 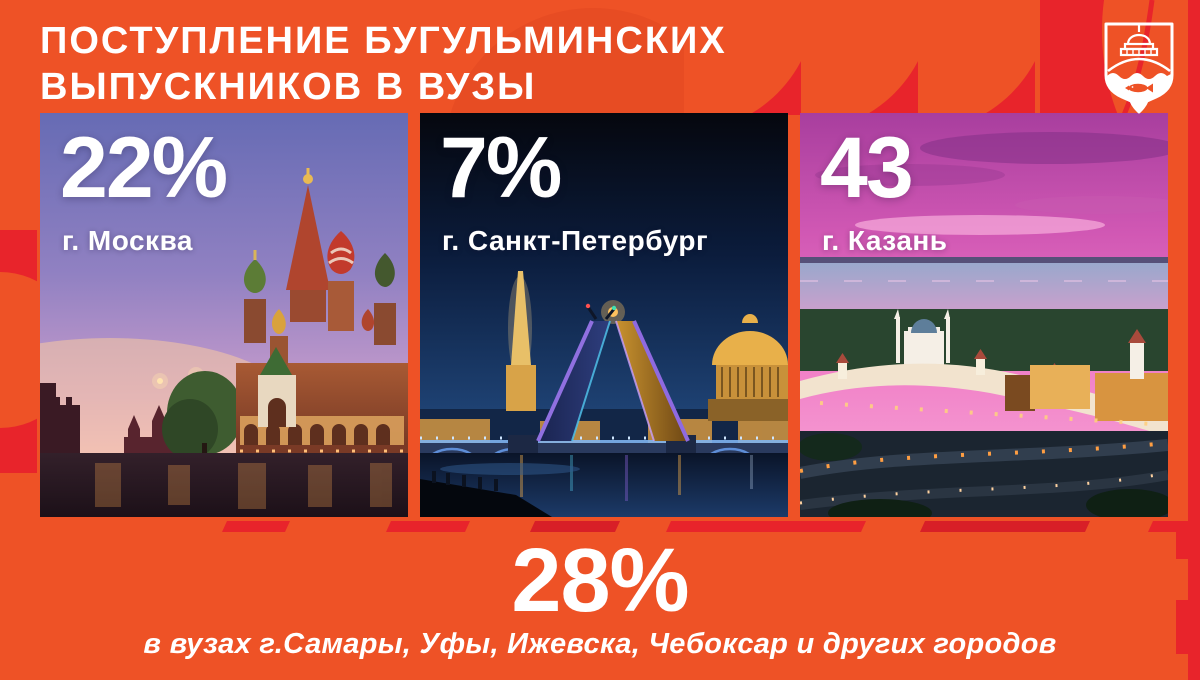 I want to click on decor-right-strip, so click(x=1188, y=340).